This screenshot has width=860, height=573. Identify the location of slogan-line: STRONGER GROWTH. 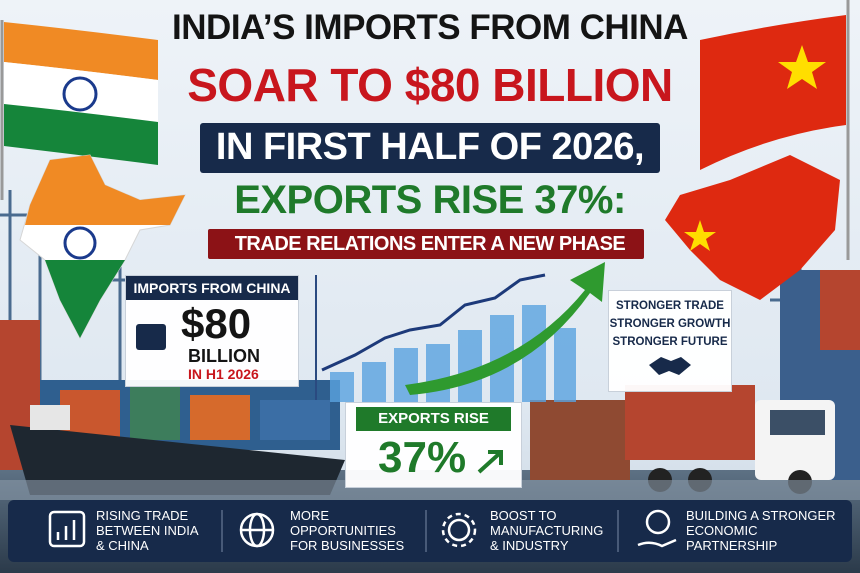
(670, 324).